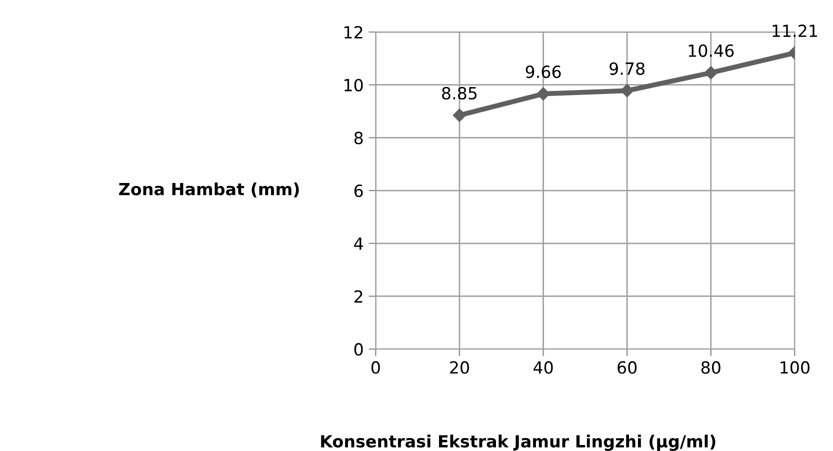  What do you see at coordinates (543, 72) in the screenshot?
I see `data-label: 9.66` at bounding box center [543, 72].